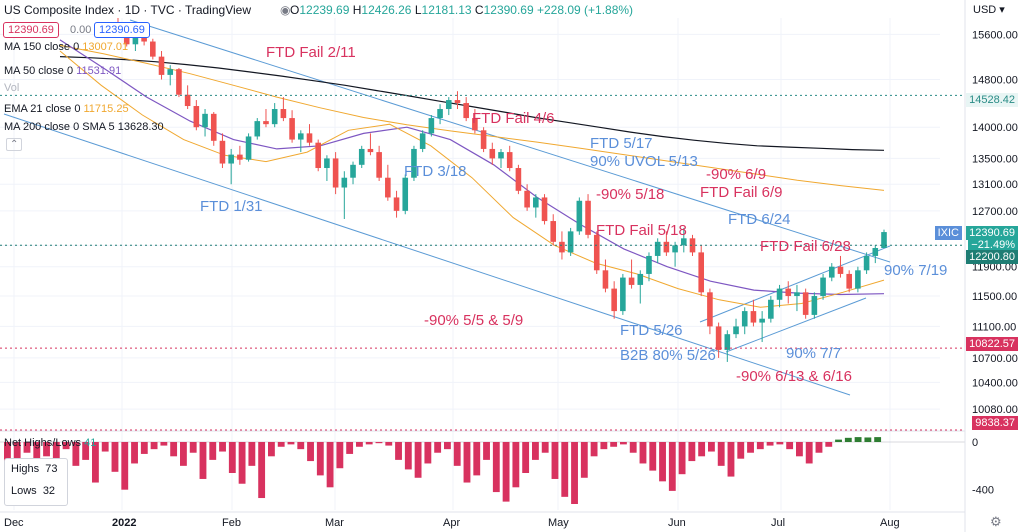  Describe the element at coordinates (995, 359) in the screenshot. I see `y-tick-label: 10700.00` at that location.